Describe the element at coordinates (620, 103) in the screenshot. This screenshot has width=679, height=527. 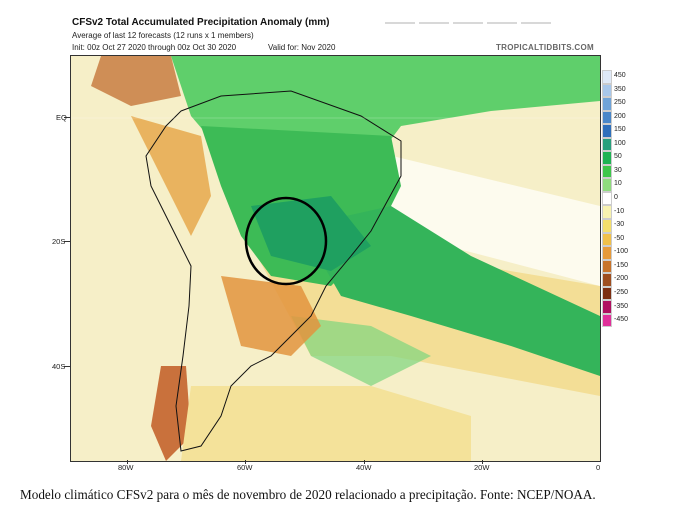
I see `legend-label: 250` at that location.